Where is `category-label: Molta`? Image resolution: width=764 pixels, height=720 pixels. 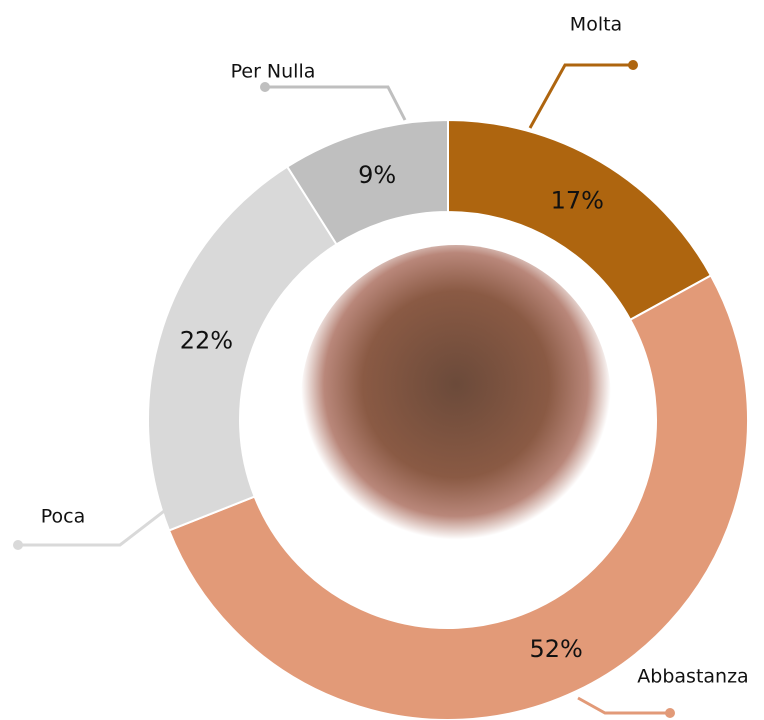 category-label: Molta is located at coordinates (596, 25).